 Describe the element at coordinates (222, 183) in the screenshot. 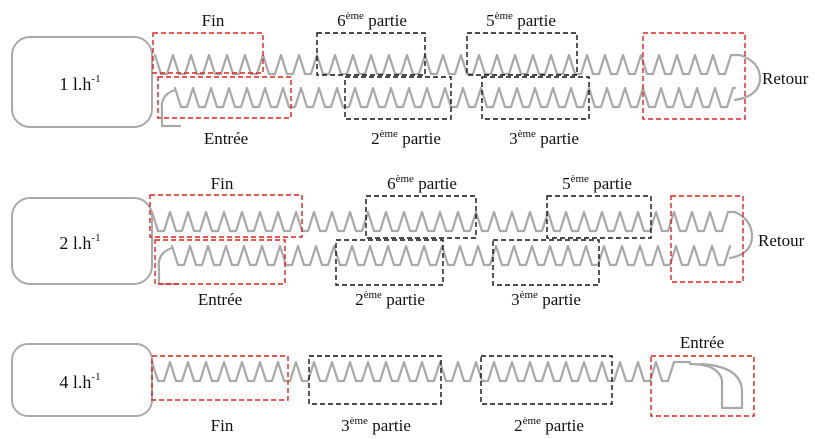

I see `label-fin-2: Fin` at that location.